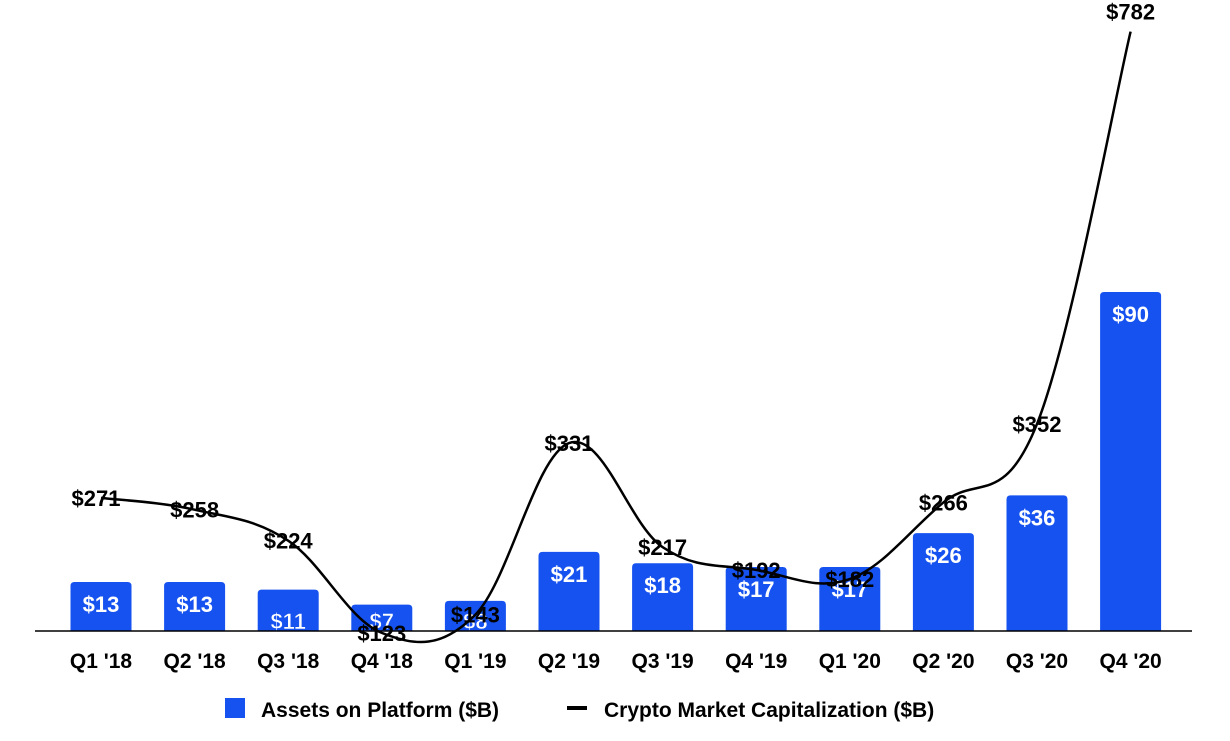 This screenshot has height=741, width=1230. What do you see at coordinates (756, 570) in the screenshot?
I see `line-value-label: $192` at bounding box center [756, 570].